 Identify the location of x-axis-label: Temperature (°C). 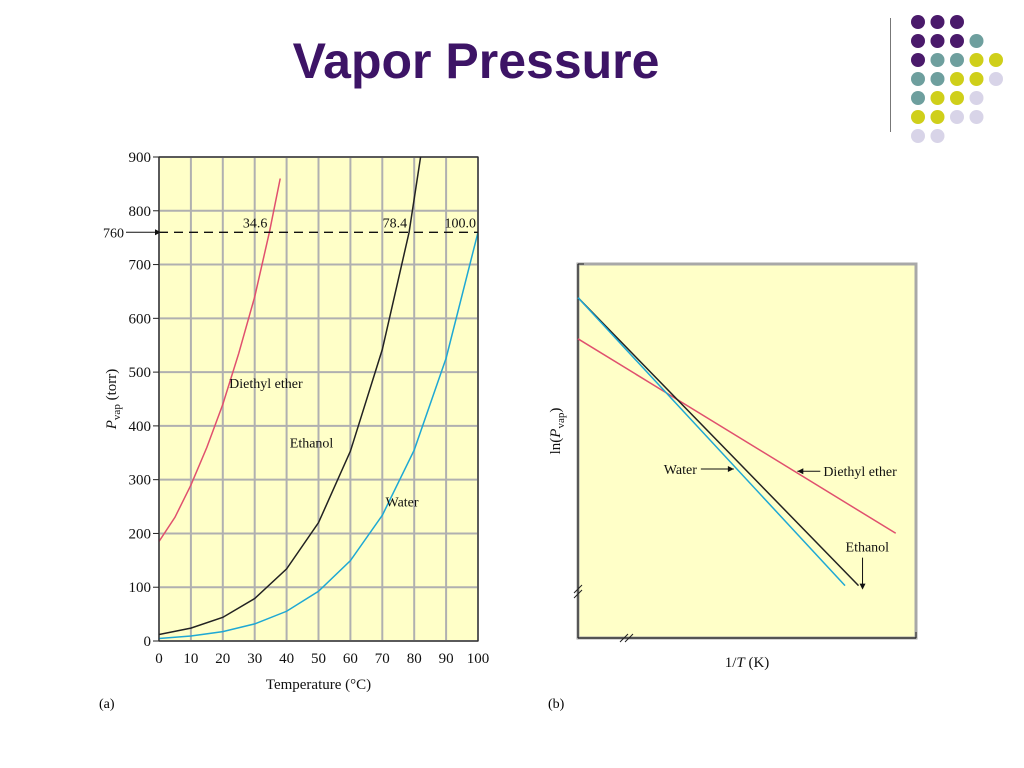
(318, 685).